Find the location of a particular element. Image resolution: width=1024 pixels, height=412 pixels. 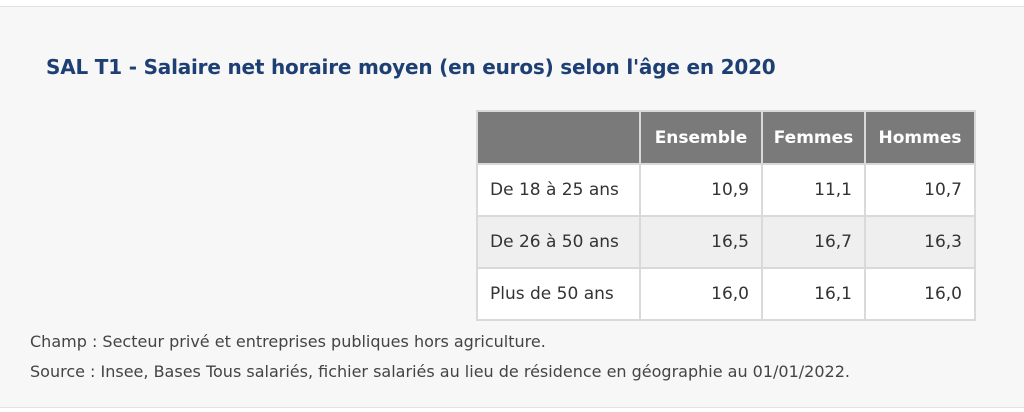

table-row: De 18 à 25 ans 10,9 11,1 10,7 is located at coordinates (726, 190).